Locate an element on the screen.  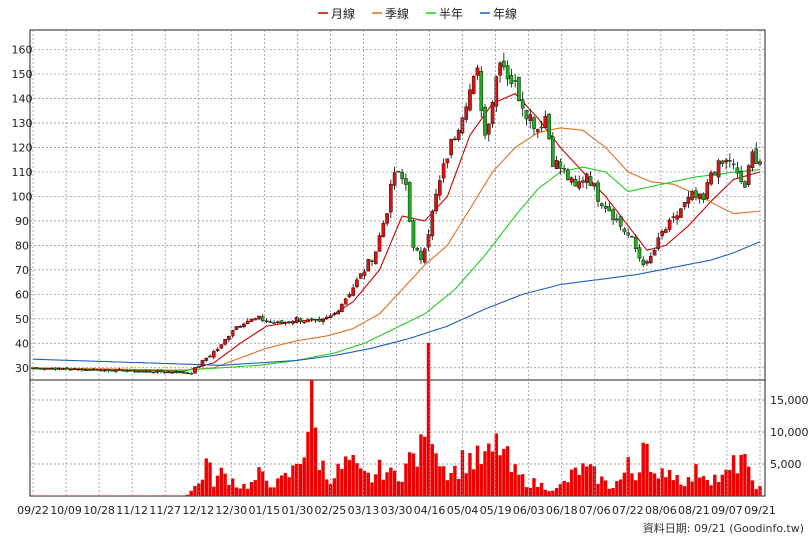
date-tick-5: 12/12 is located at coordinates (198, 510).